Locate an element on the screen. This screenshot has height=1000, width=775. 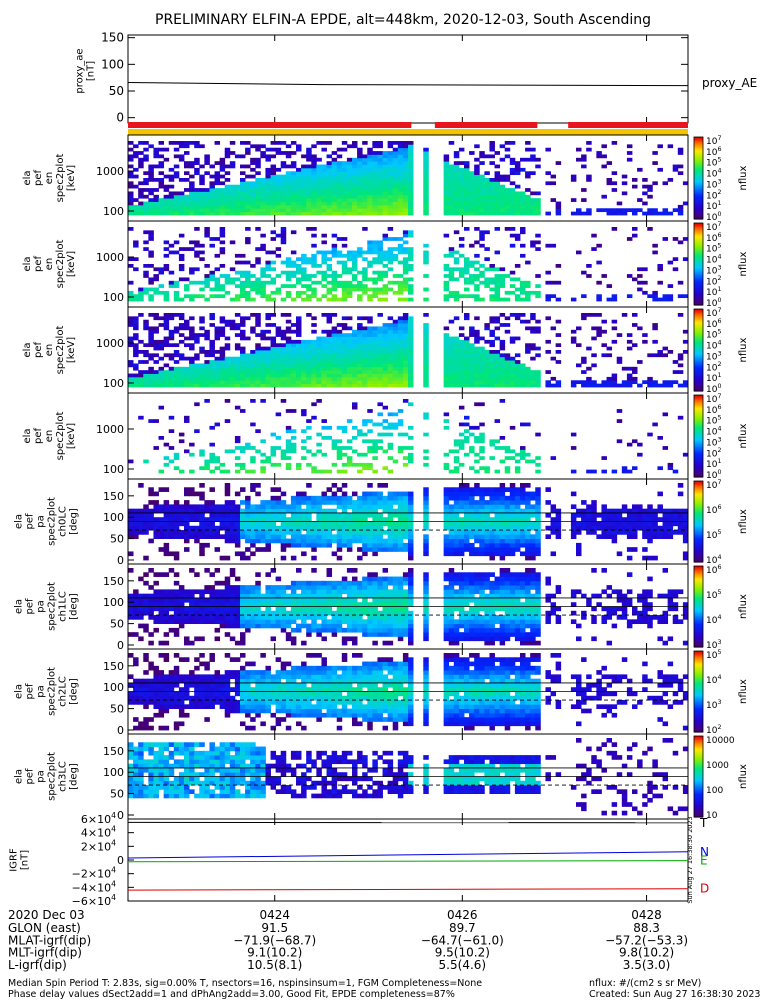
proxy-ae-line is located at coordinates (408, 84).